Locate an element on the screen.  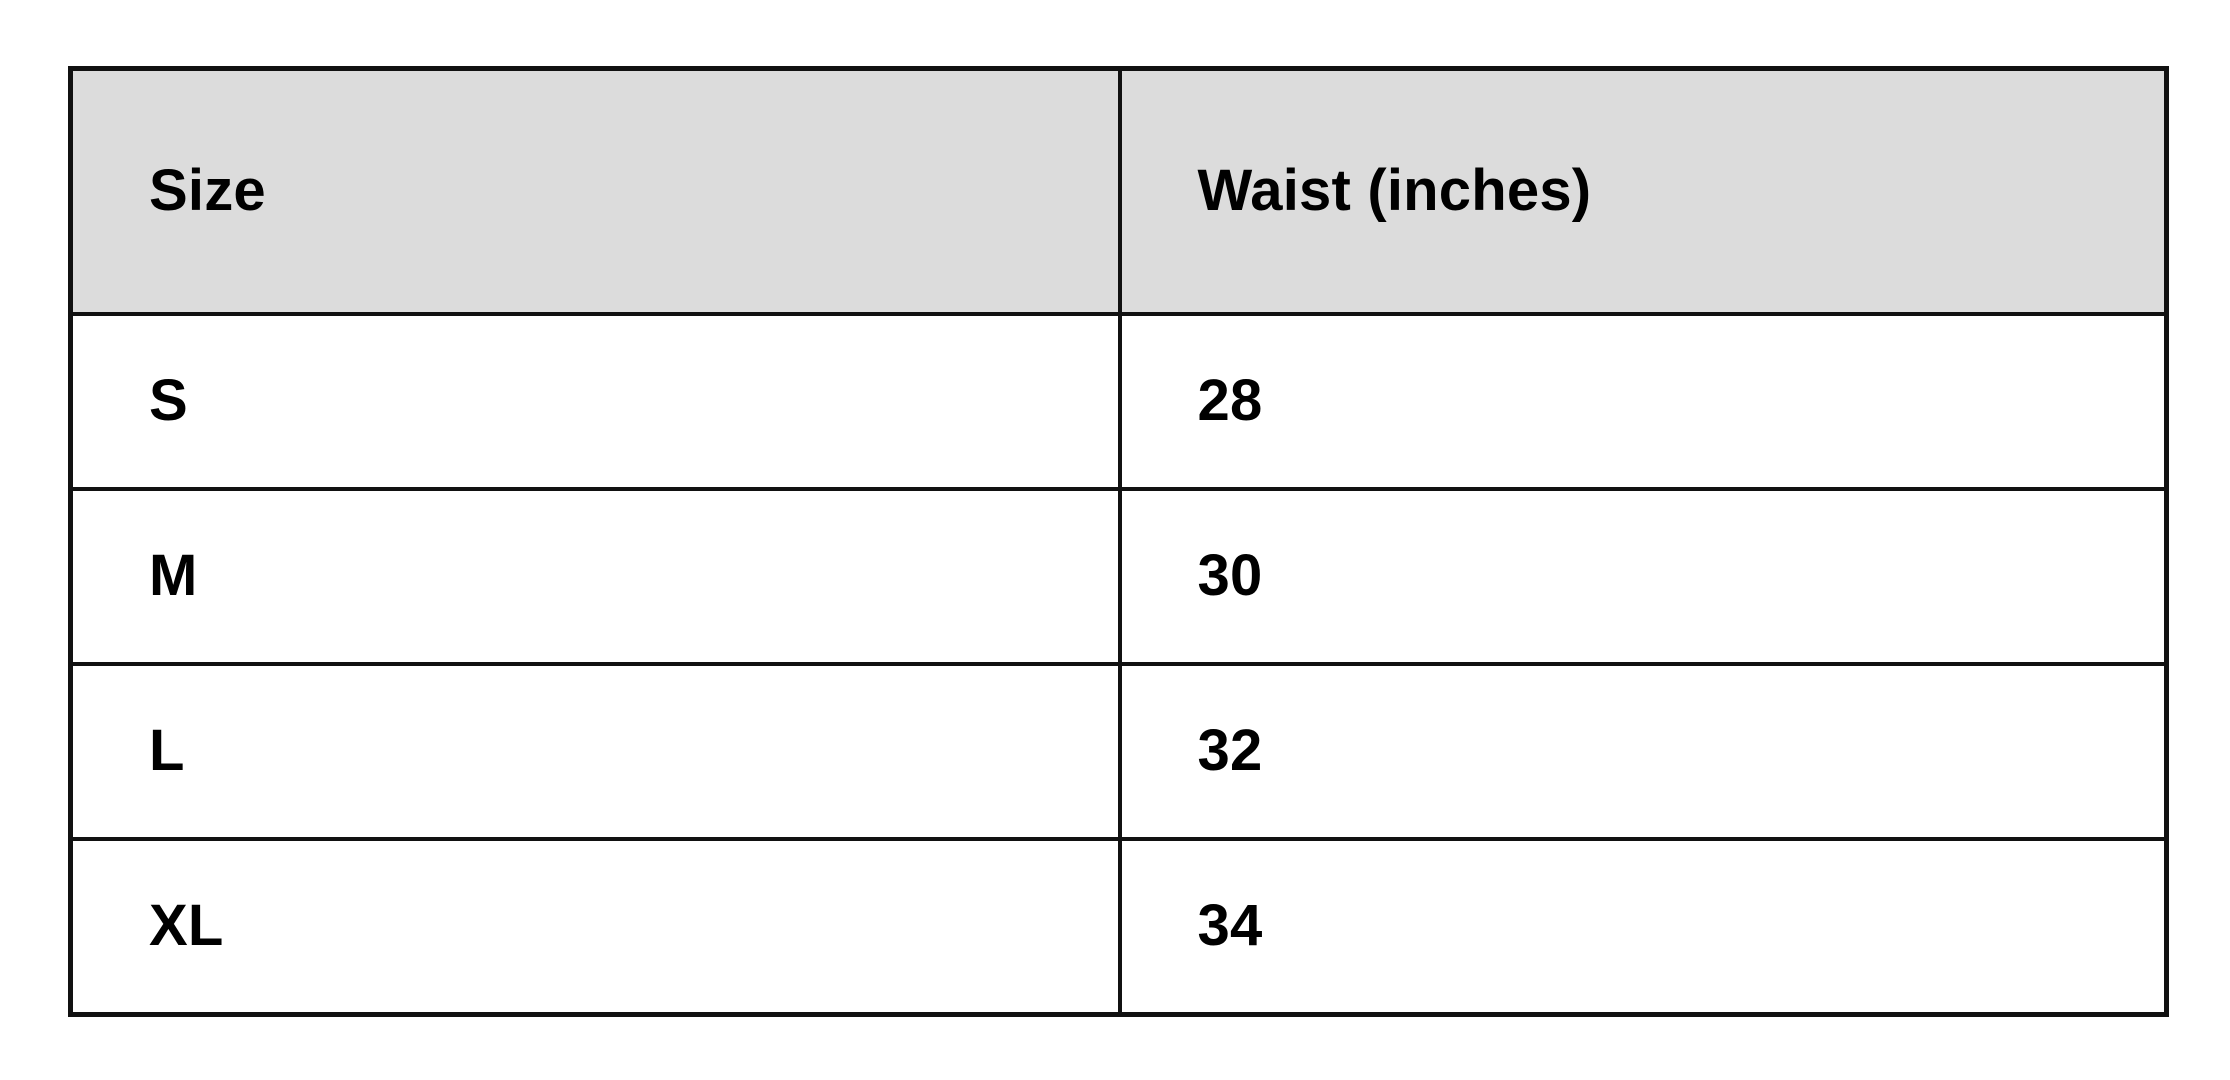
cell-waist: 28 is located at coordinates (1643, 400).